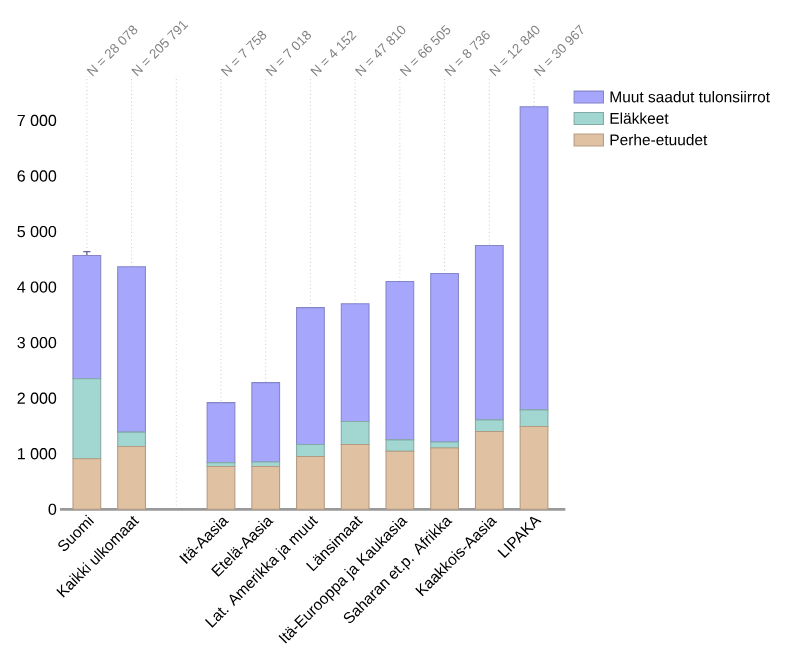 The image size is (800, 664). I want to click on y-tick-label: 4 000, so click(37, 287).